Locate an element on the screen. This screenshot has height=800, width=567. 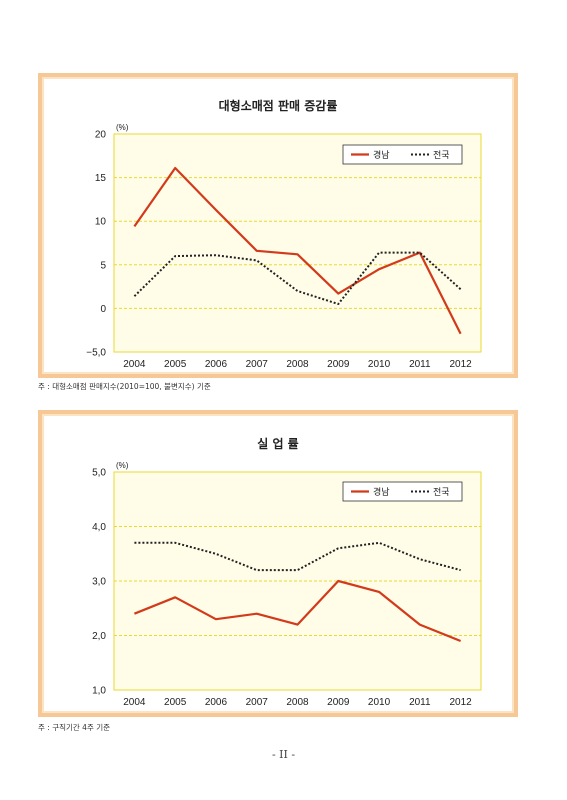
chart-note: 주 : 대형소매점 판매지수(2010=100, 불변지수) 기준 is located at coordinates (124, 386).